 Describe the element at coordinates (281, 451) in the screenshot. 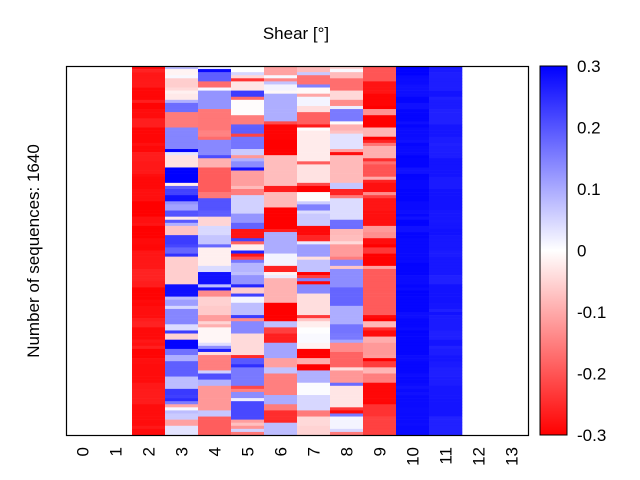

I see `x-tick-label: 6` at that location.